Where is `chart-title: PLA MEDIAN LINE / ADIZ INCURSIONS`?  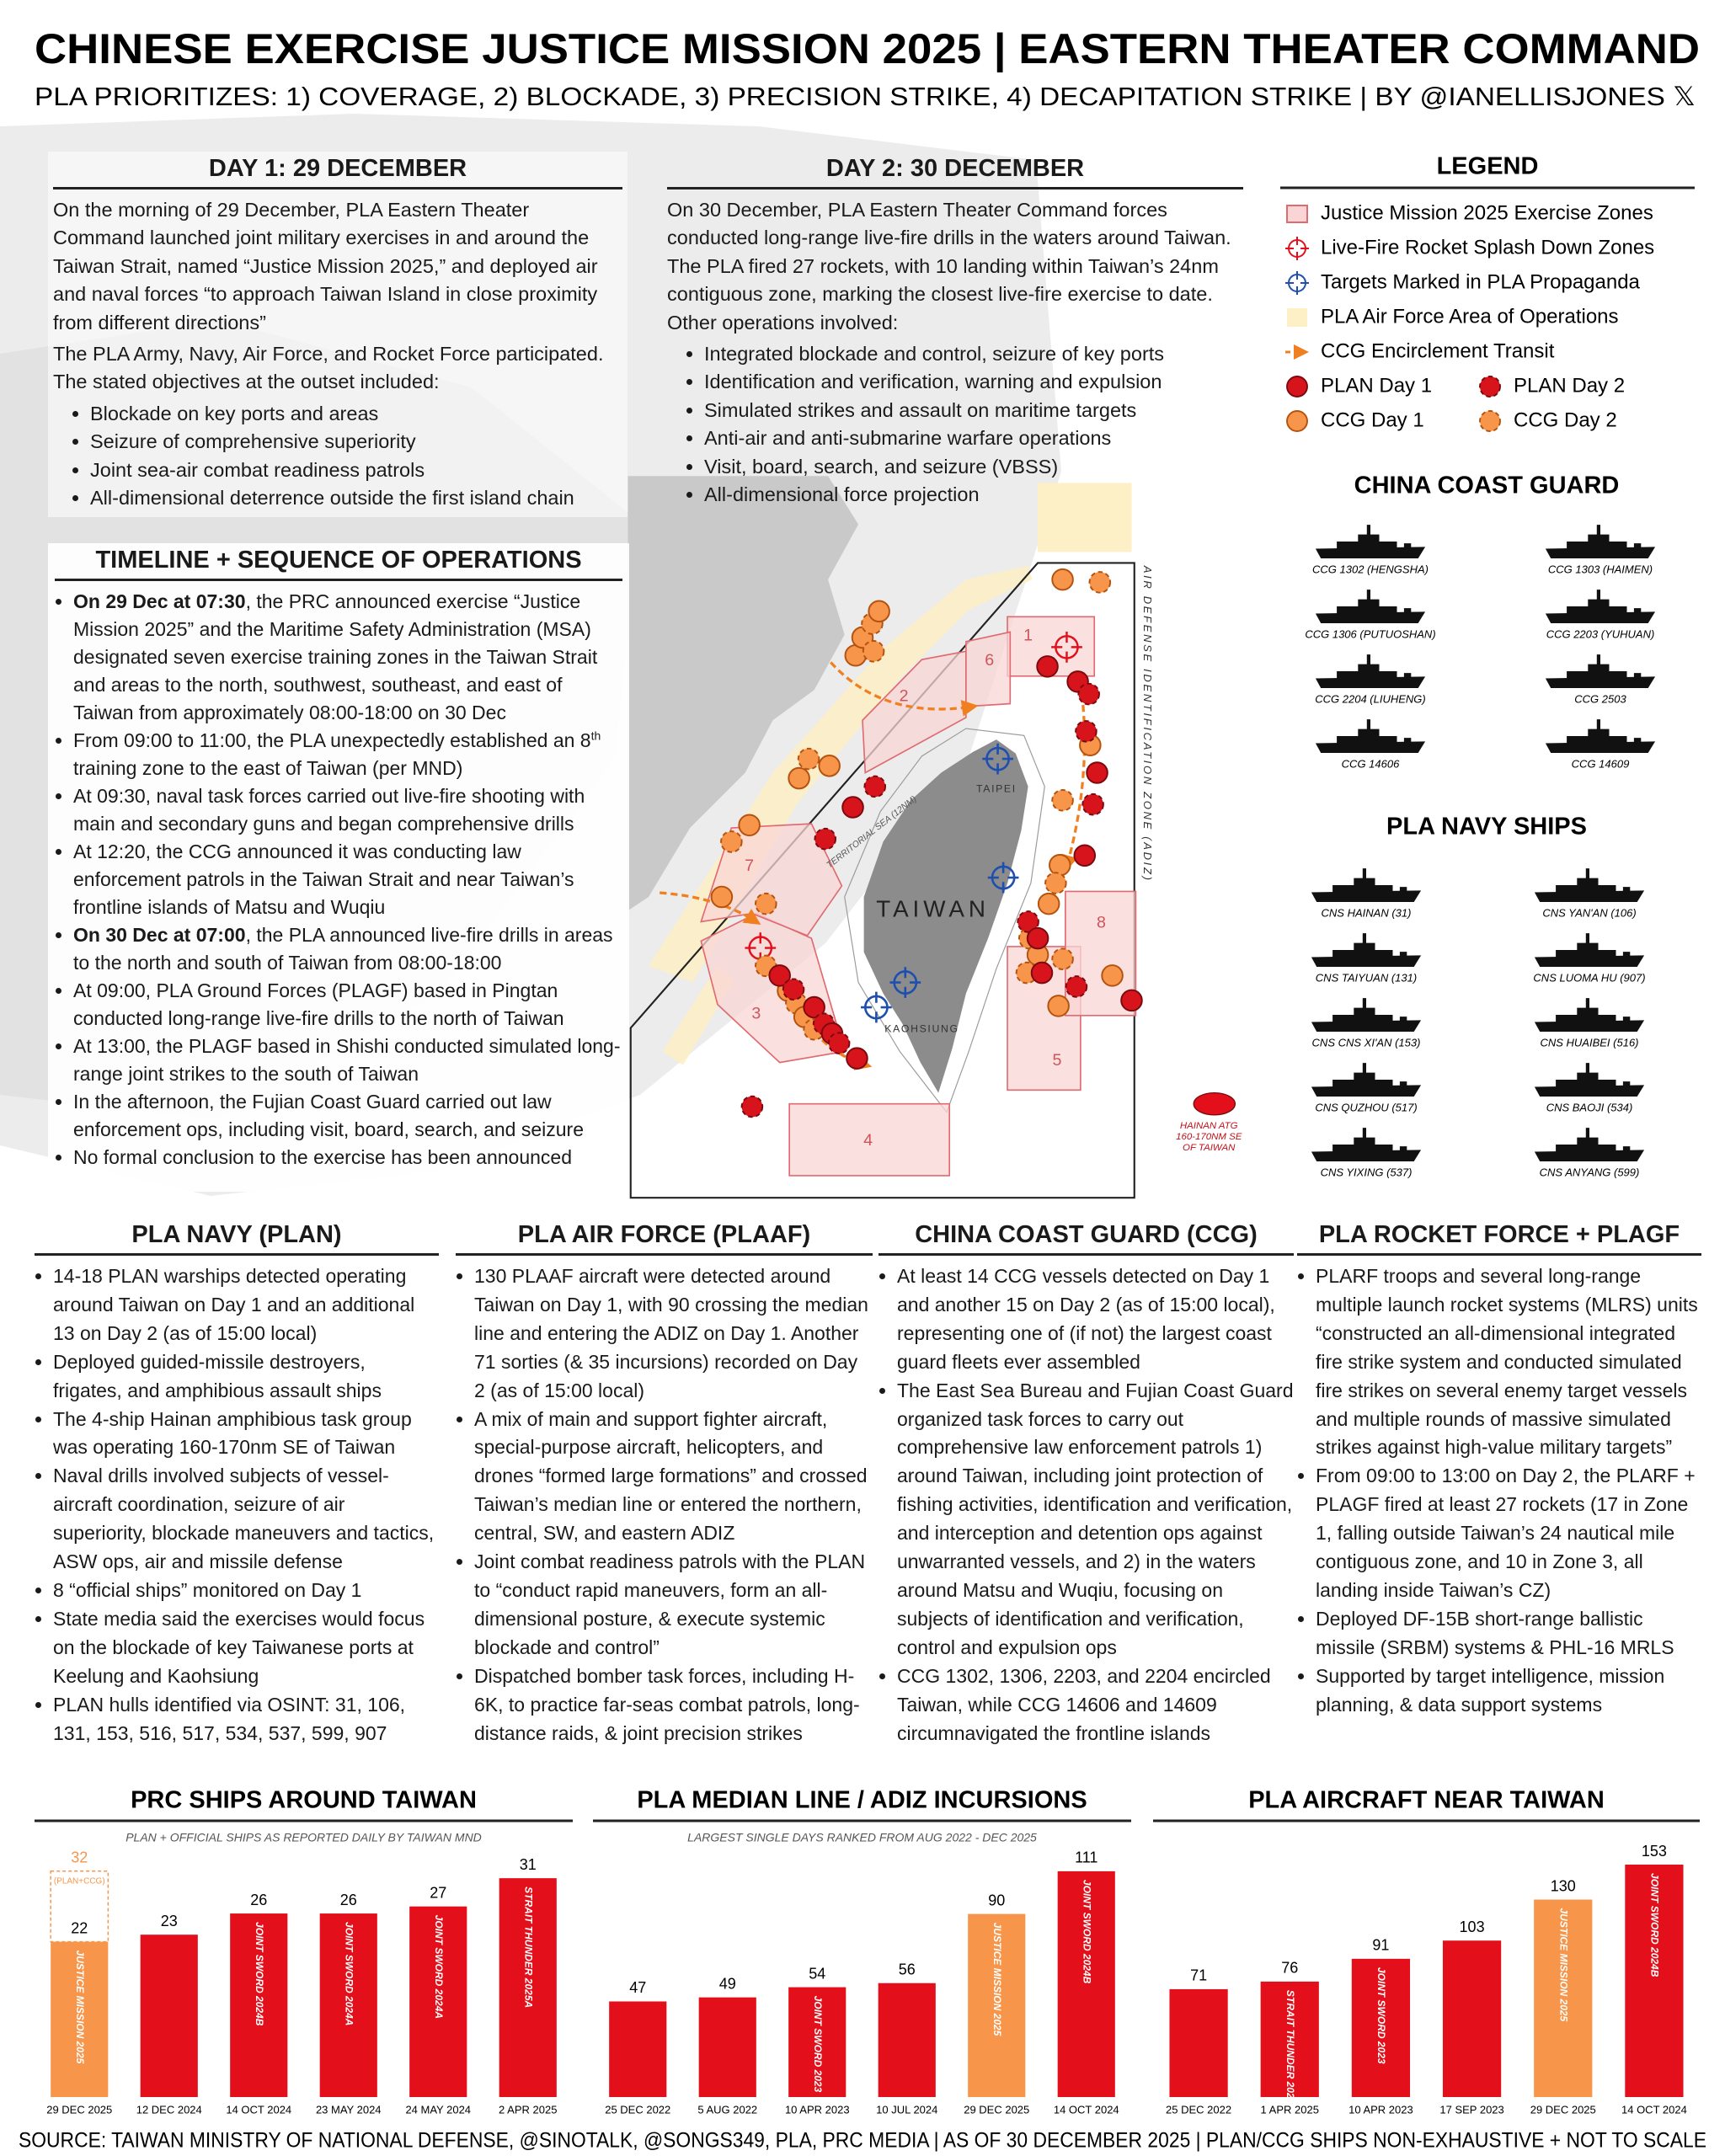 chart-title: PLA MEDIAN LINE / ADIZ INCURSIONS is located at coordinates (862, 1800).